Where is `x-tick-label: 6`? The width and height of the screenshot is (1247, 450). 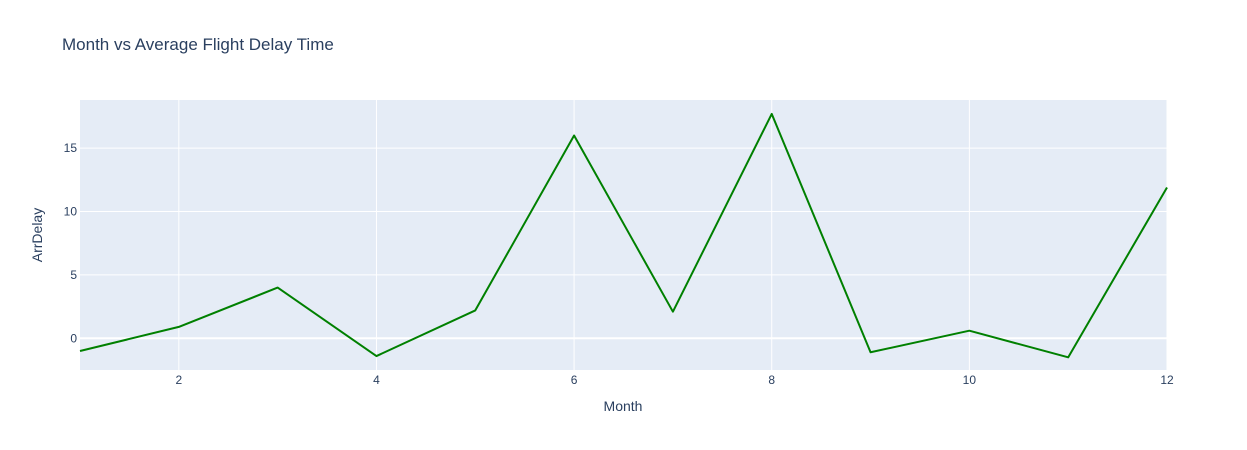 x-tick-label: 6 is located at coordinates (574, 380).